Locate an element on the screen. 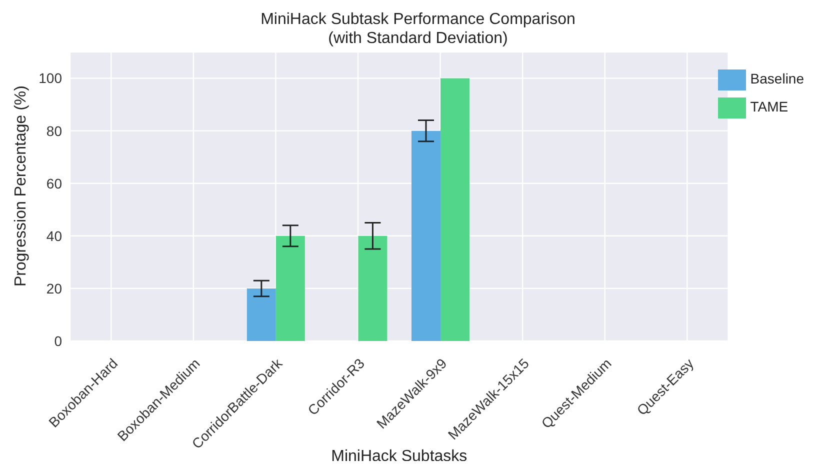 The image size is (836, 469). y-tick-label: 100 is located at coordinates (50, 78).